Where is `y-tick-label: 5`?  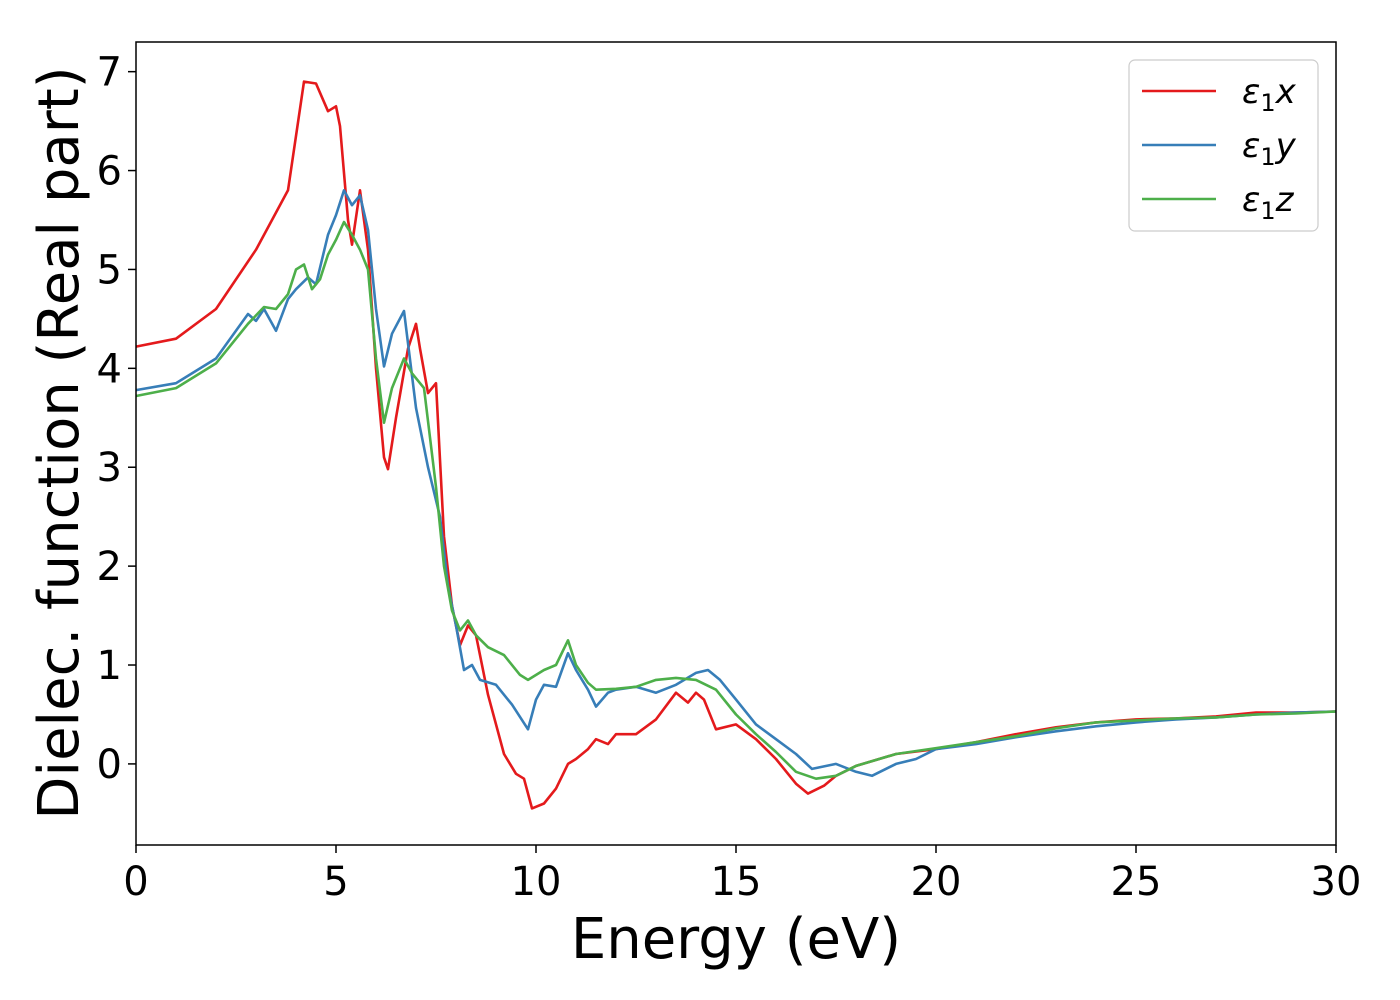 y-tick-label: 5 is located at coordinates (109, 270).